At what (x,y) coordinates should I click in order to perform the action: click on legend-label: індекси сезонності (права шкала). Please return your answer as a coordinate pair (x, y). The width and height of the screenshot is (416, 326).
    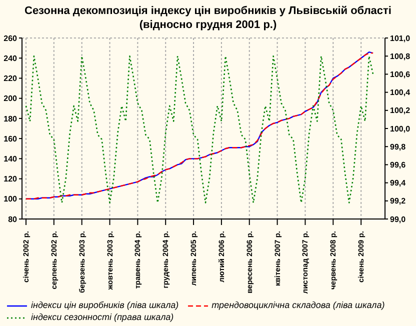
    Looking at the image, I should click on (102, 317).